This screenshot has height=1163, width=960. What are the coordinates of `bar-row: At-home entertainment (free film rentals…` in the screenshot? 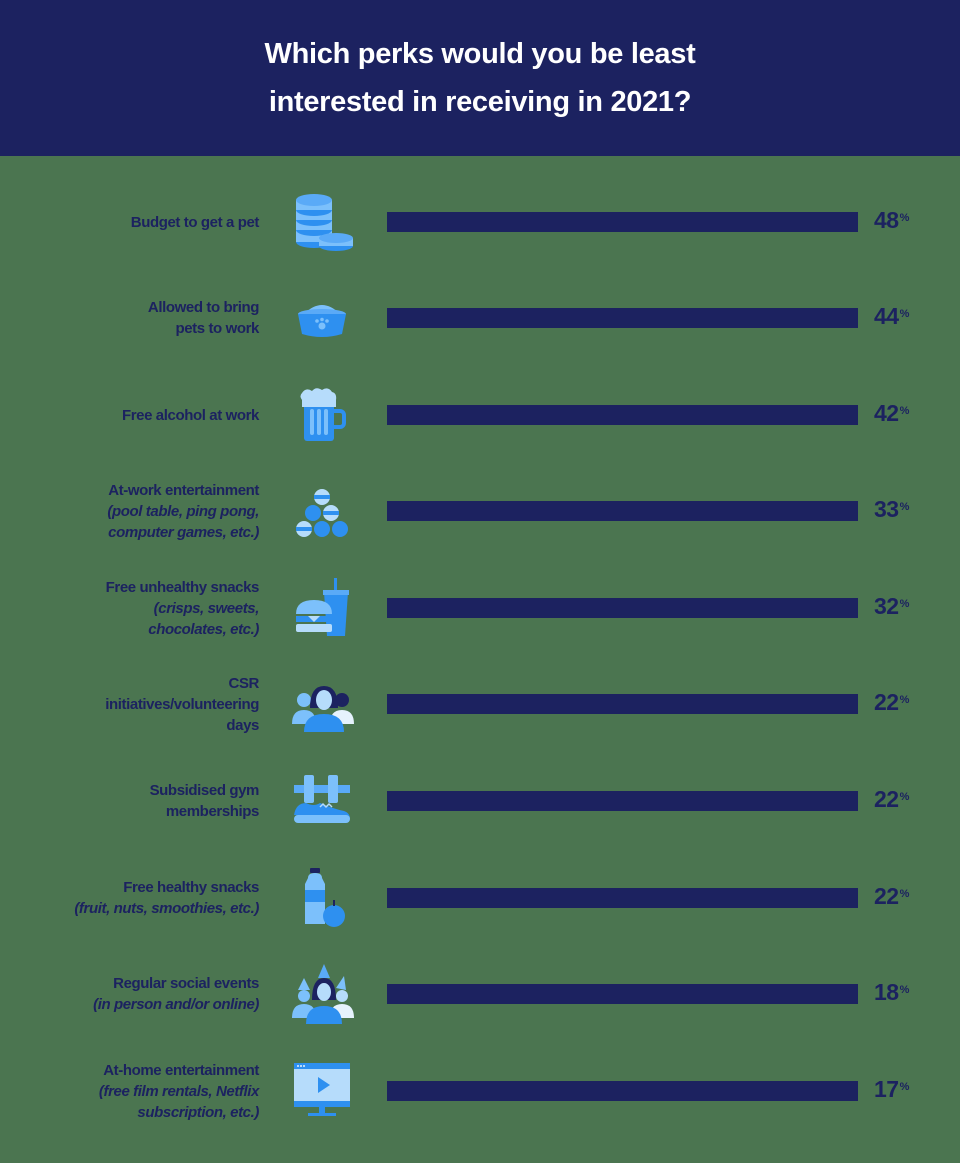 It's located at (480, 1091).